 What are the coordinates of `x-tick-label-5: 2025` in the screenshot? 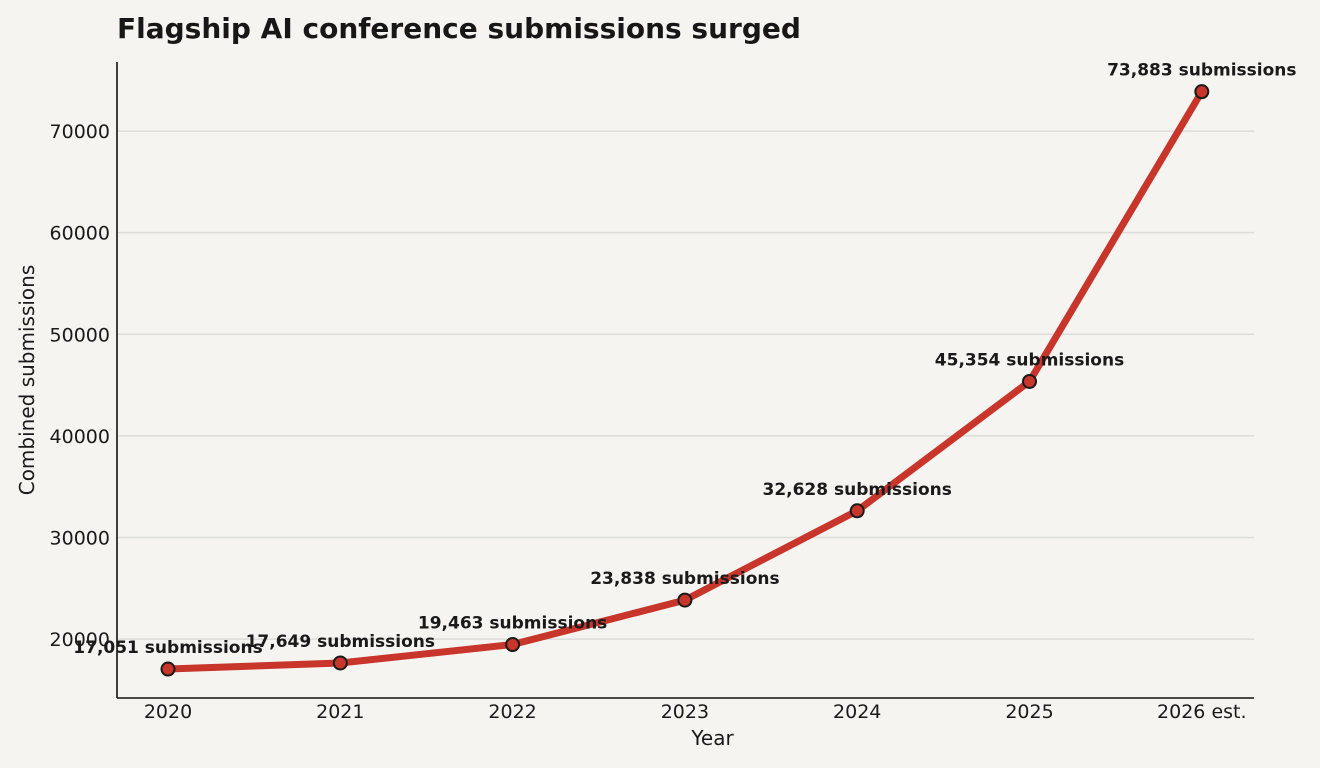 It's located at (1029, 712).